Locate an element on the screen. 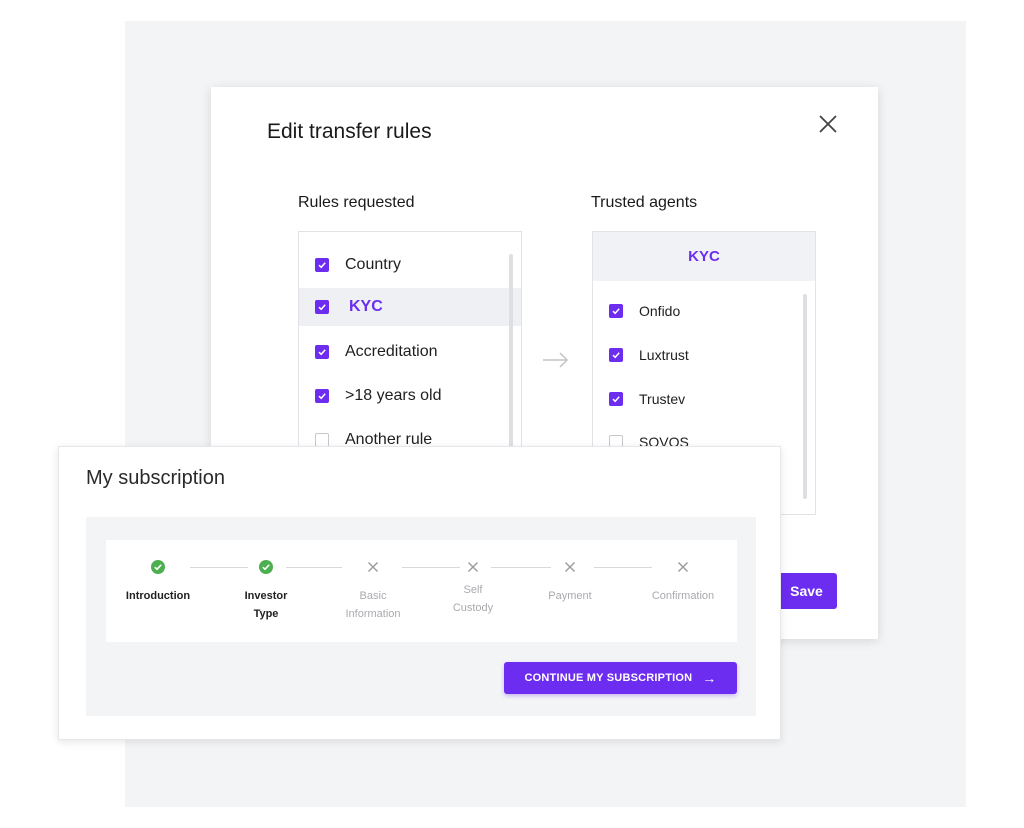  agent-item-onfido: Onfido is located at coordinates (704, 311).